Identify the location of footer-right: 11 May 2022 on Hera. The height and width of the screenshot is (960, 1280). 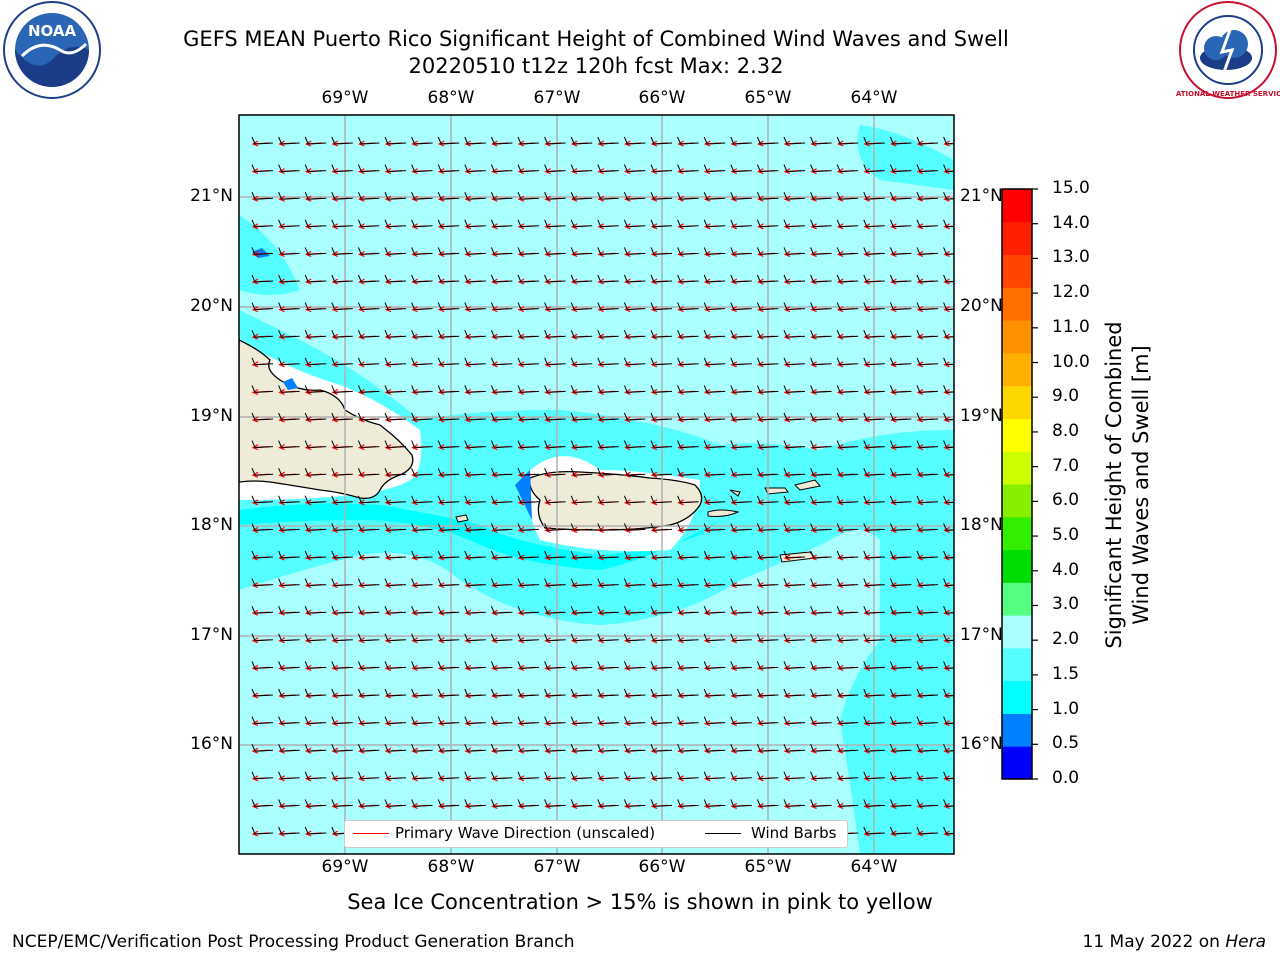
(1175, 942).